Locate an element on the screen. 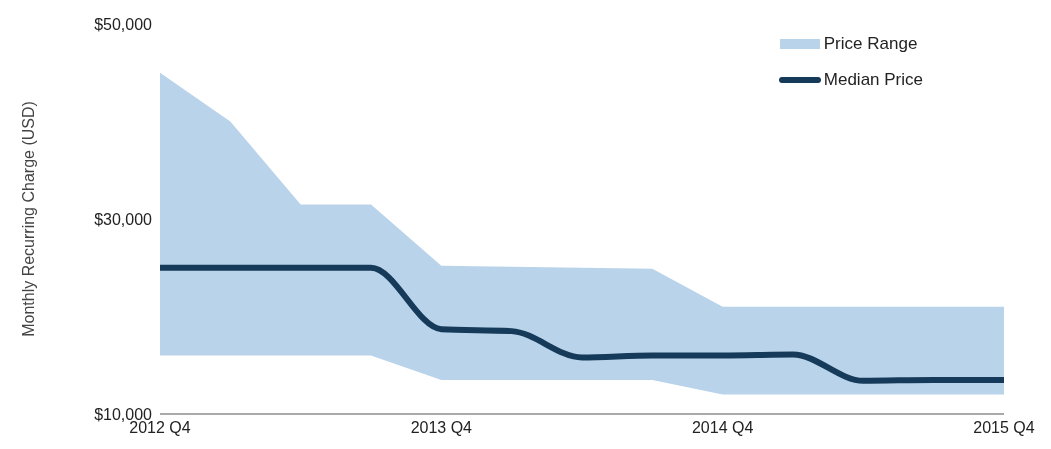  x-tick-label: 2015 Q4 is located at coordinates (1004, 428).